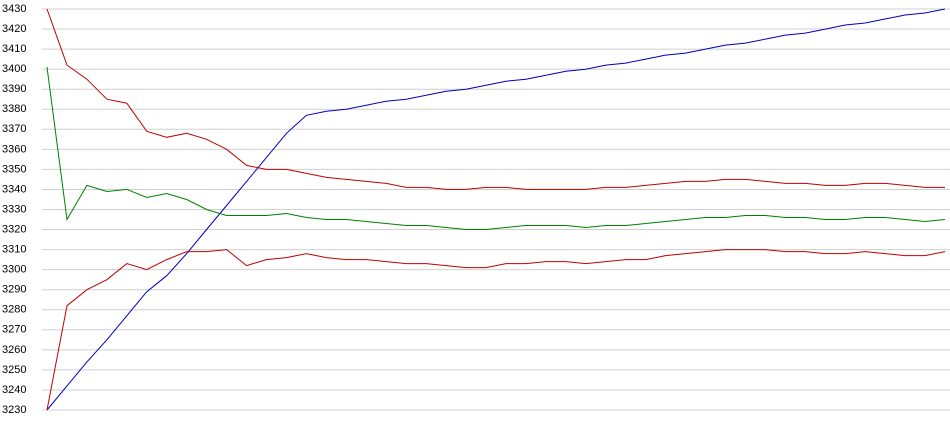 This screenshot has height=435, width=950. Describe the element at coordinates (14, 29) in the screenshot. I see `y-tick-label: 3420` at that location.